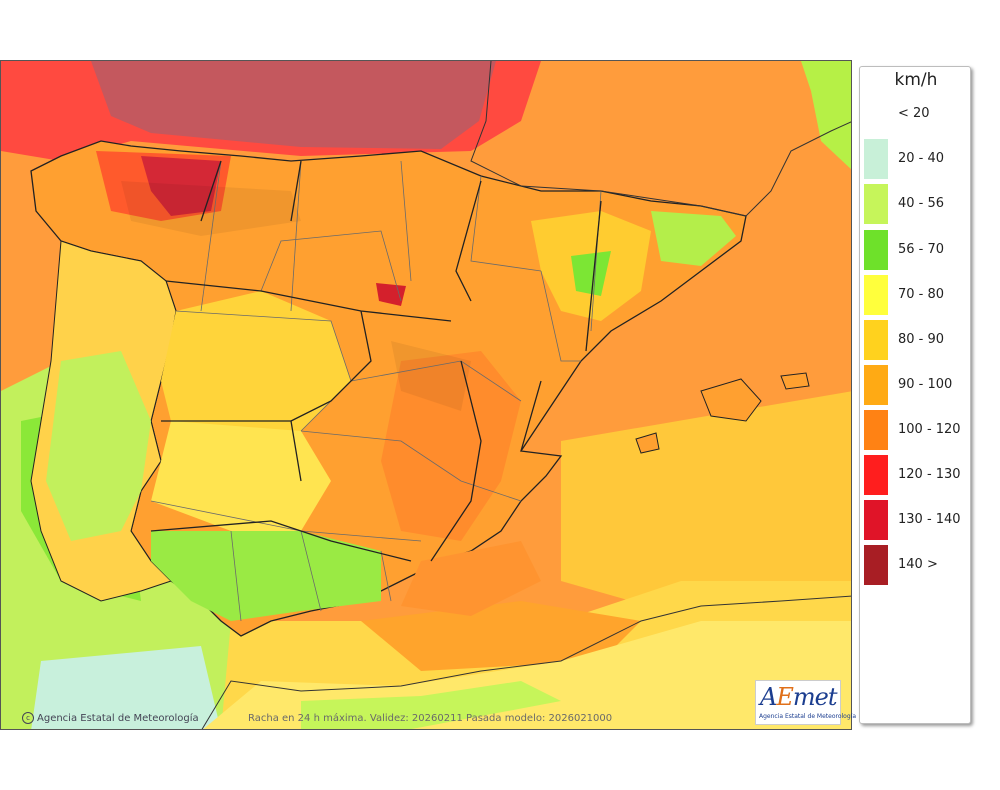 The width and height of the screenshot is (1000, 790). What do you see at coordinates (916, 80) in the screenshot?
I see `legend-unit: km/h` at bounding box center [916, 80].